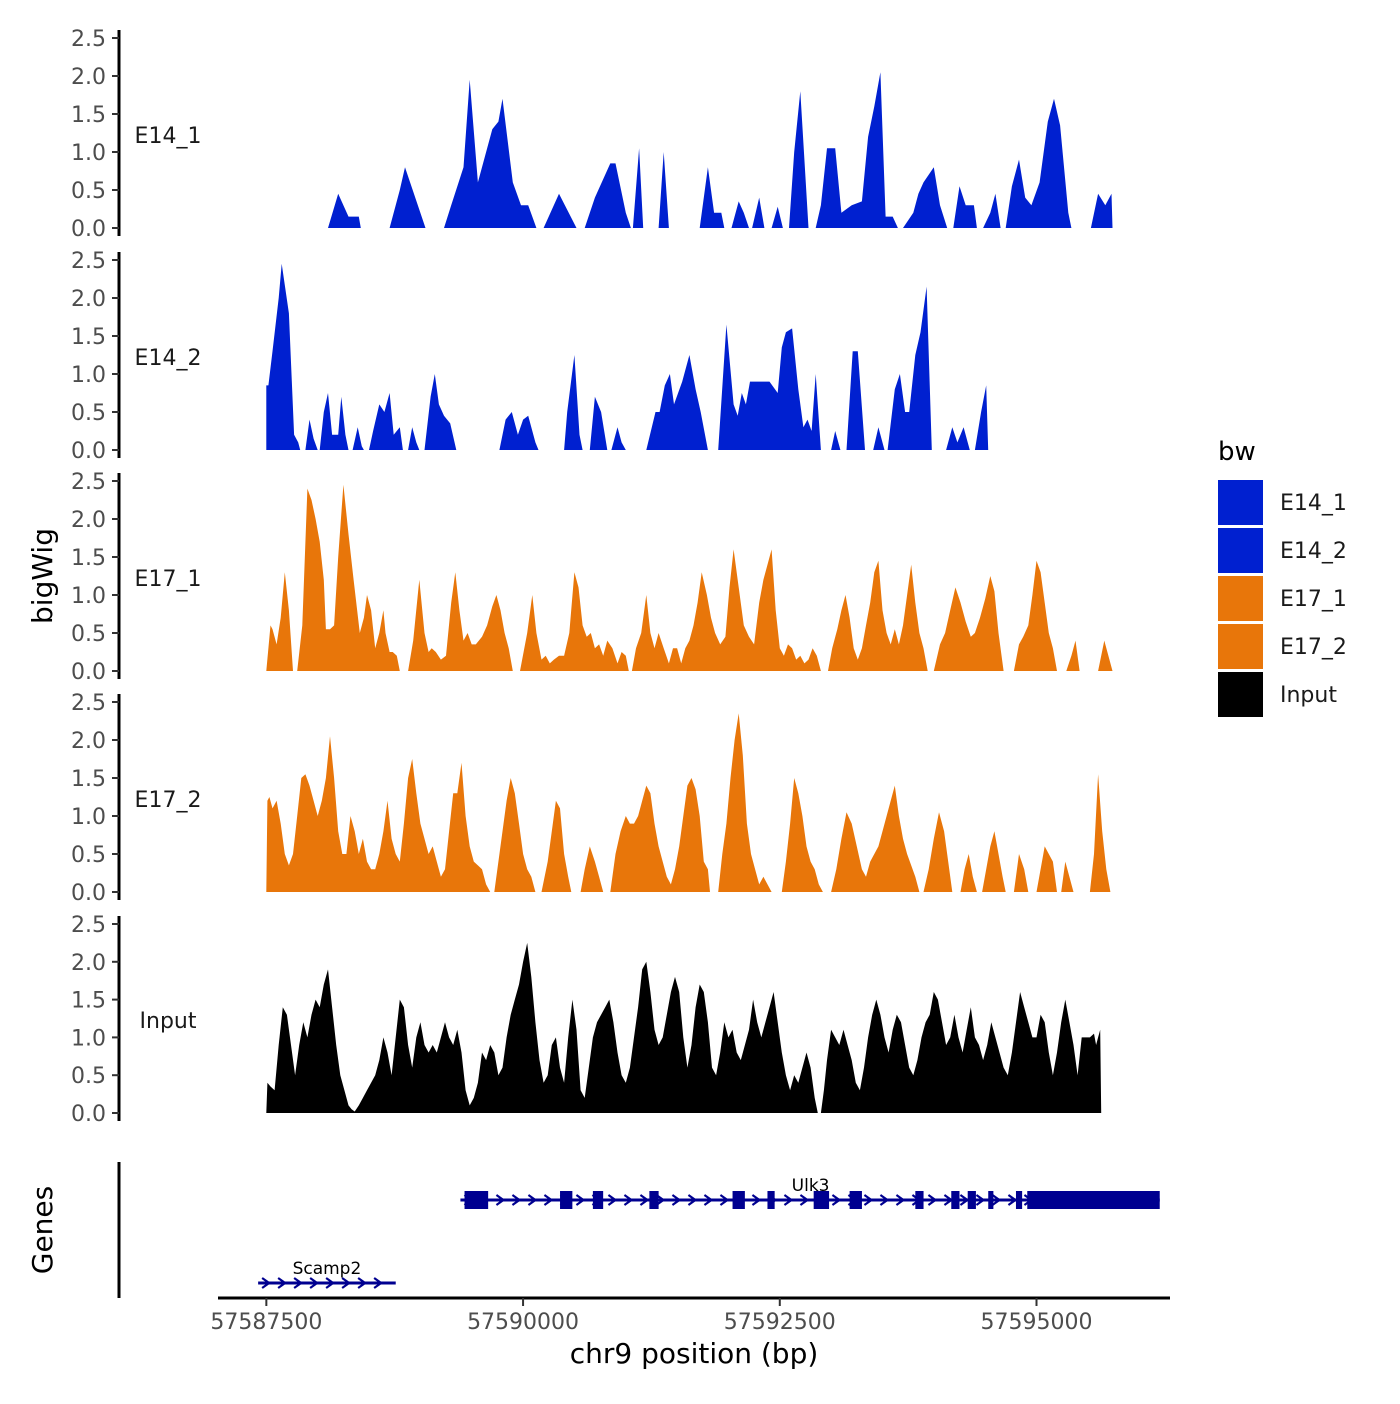  Describe the element at coordinates (266, 1322) in the screenshot. I see `x-tick-label: 57587500` at that location.